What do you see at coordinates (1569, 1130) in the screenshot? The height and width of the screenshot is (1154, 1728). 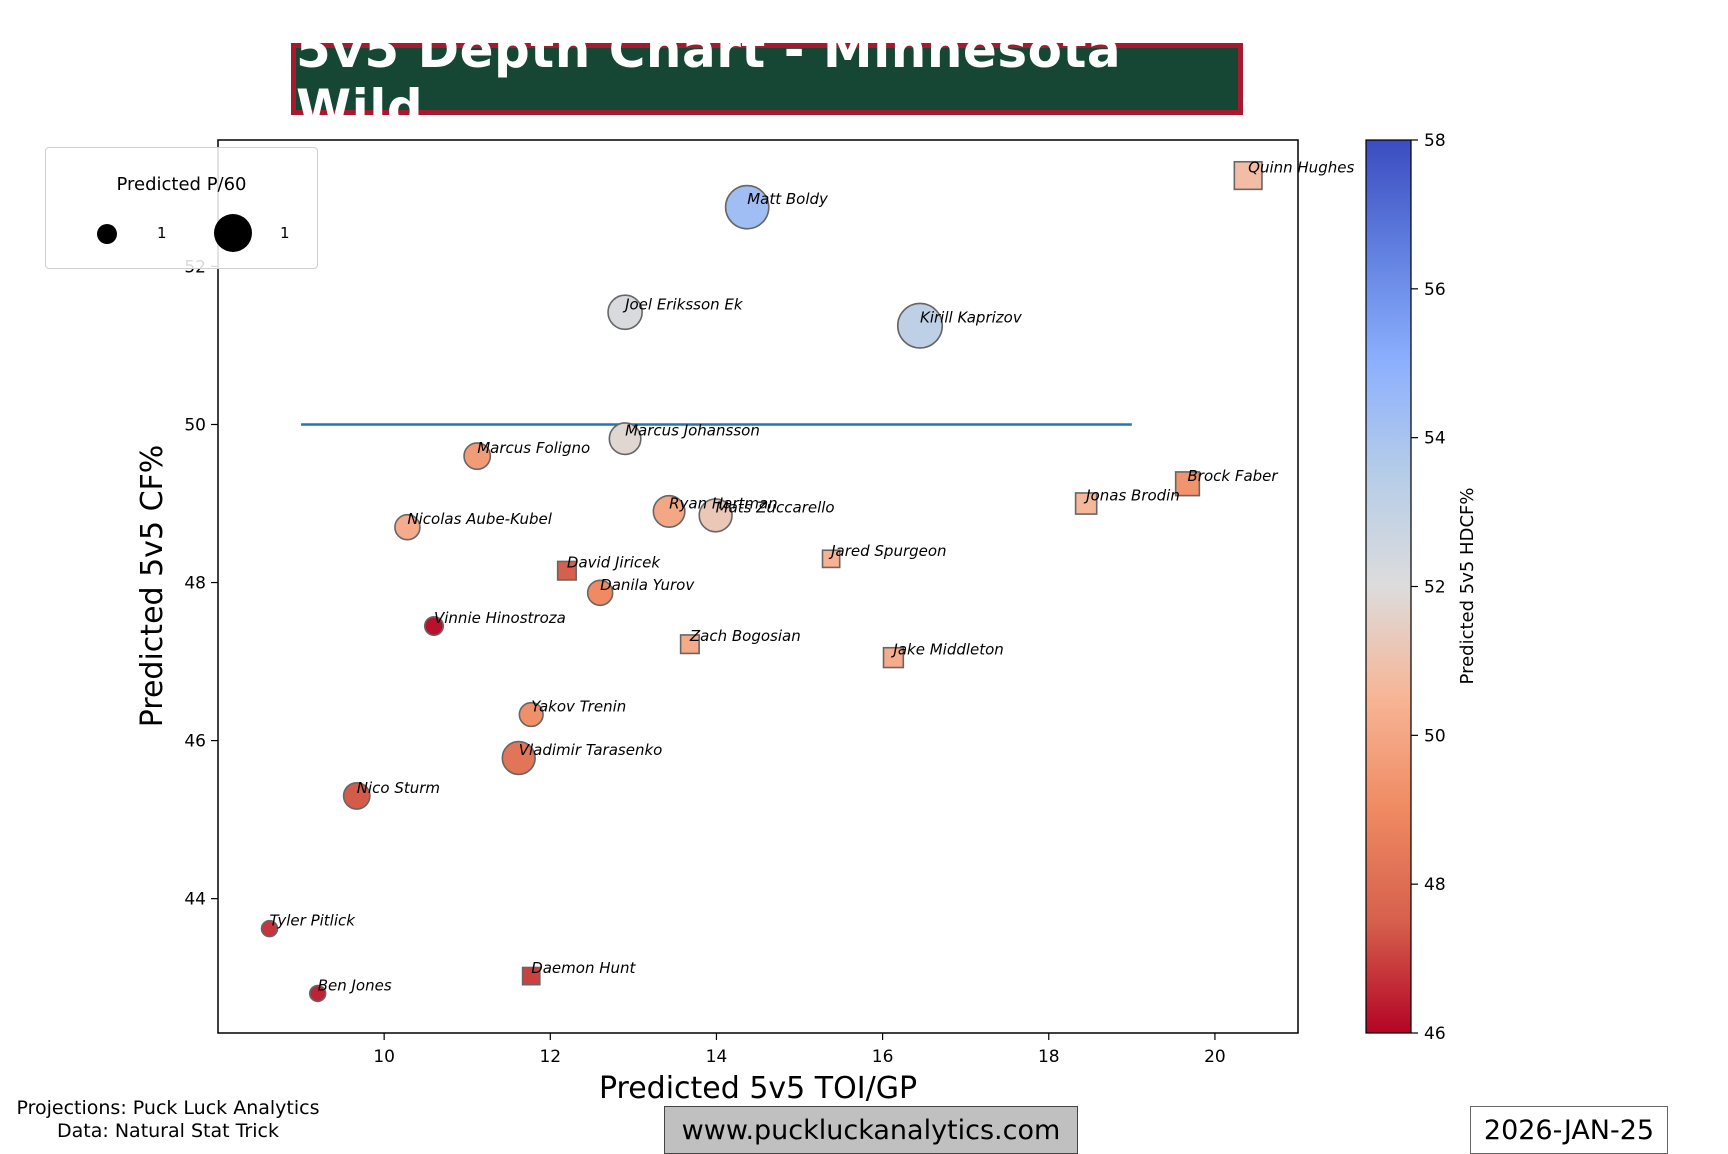 I see `date-badge: 2026-JAN-25` at bounding box center [1569, 1130].